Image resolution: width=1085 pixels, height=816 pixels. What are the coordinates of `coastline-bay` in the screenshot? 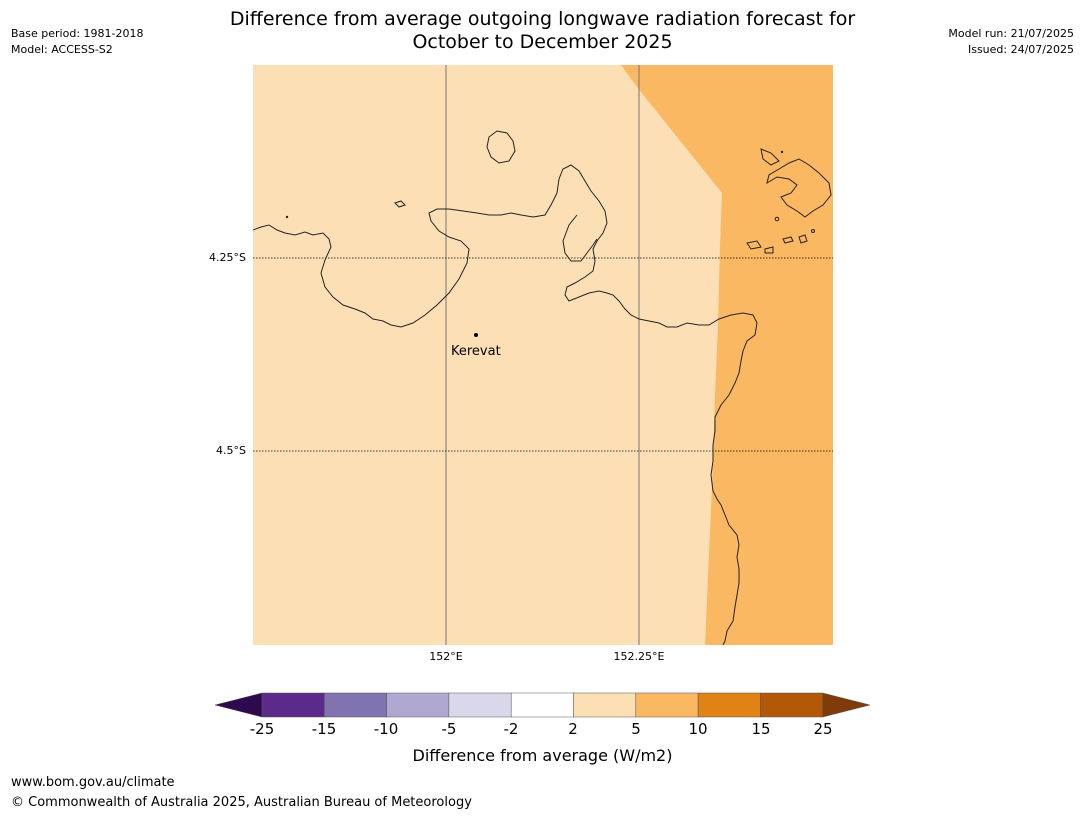 It's located at (580, 238).